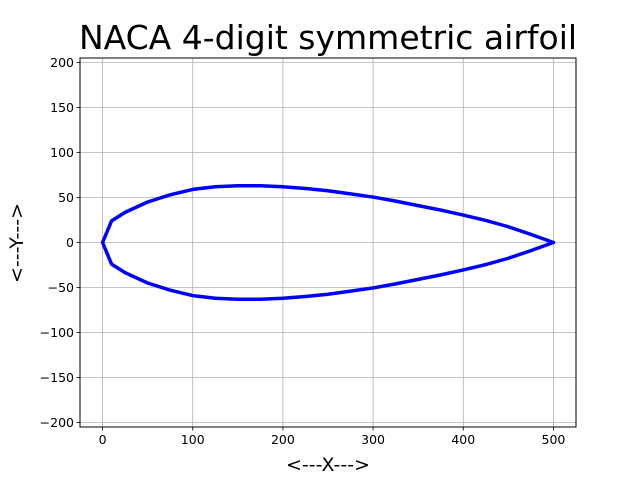  I want to click on y-tick-label: 100, so click(62, 152).